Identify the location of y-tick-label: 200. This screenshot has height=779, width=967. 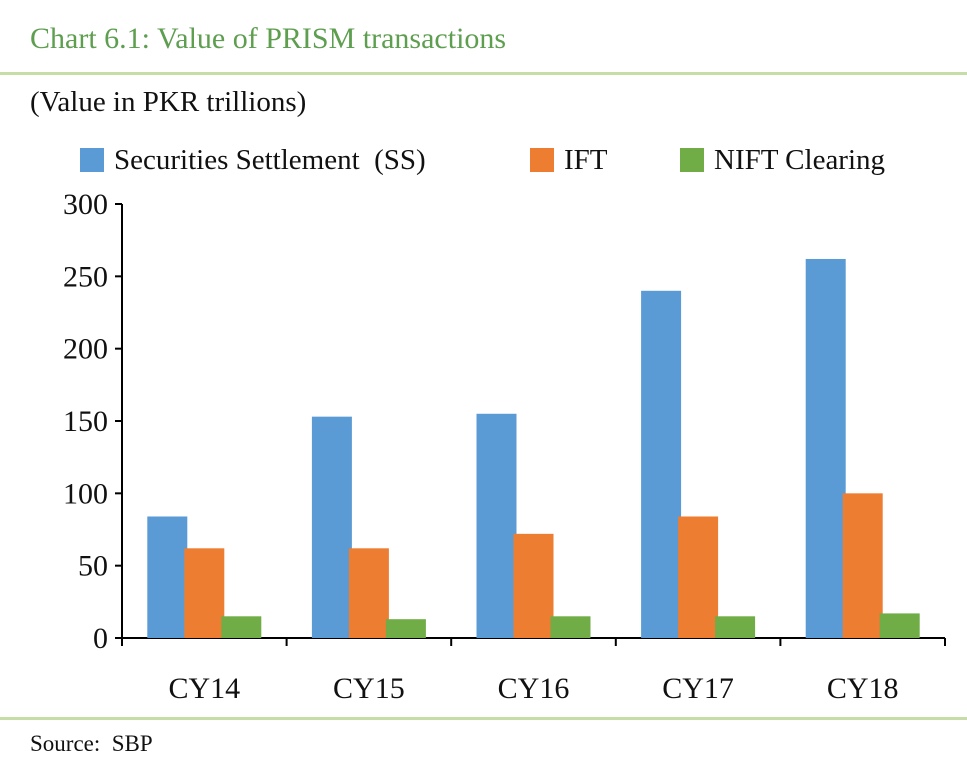
(85, 349).